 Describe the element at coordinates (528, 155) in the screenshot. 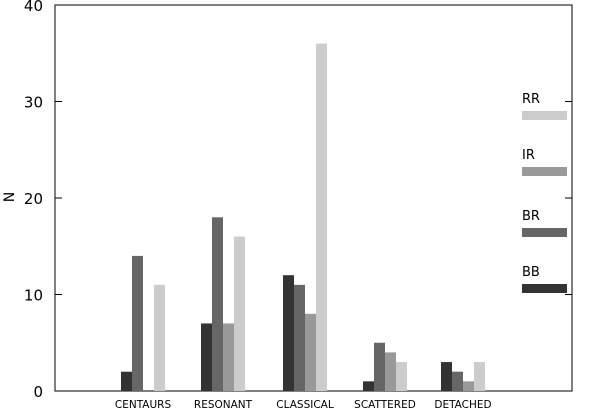

I see `legend-label: IR` at that location.